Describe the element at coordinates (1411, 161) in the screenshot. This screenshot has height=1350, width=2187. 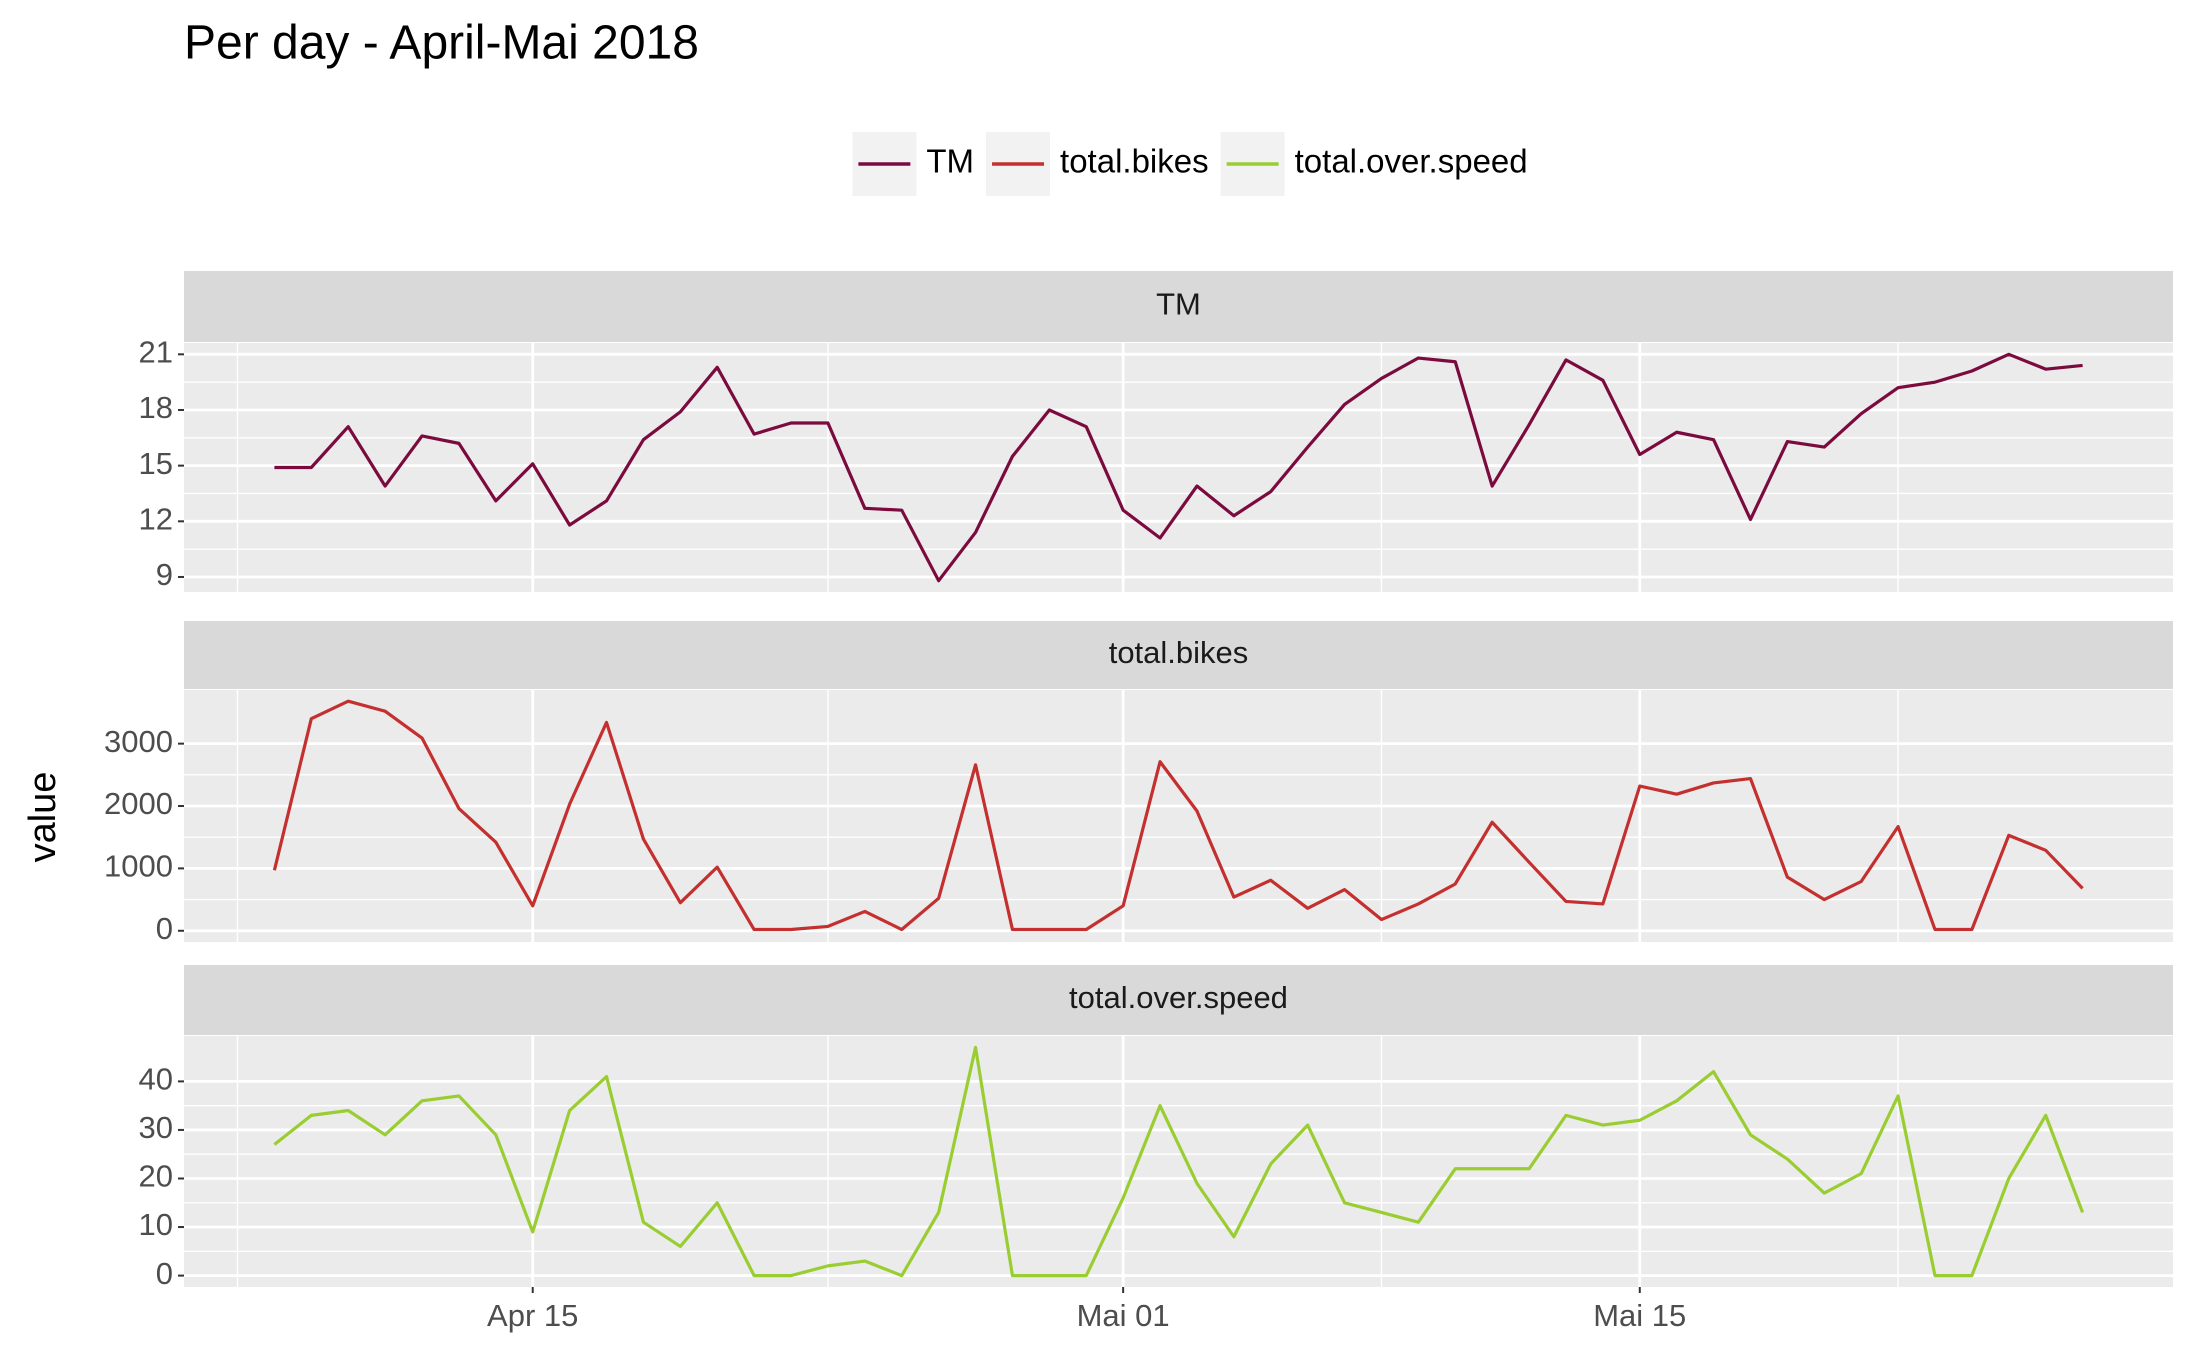
I see `legend-label: total.over.speed` at that location.